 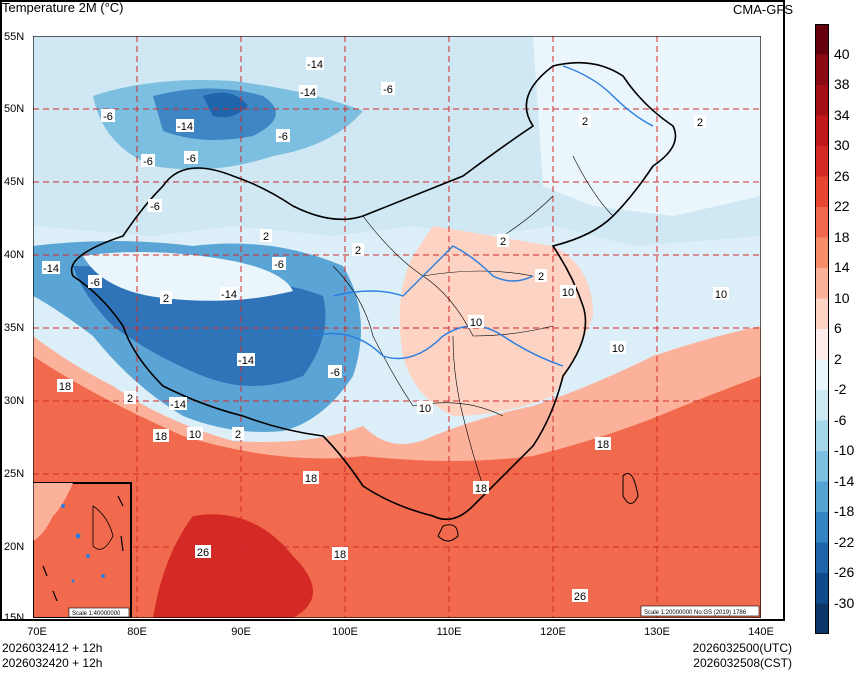 I want to click on chart-title: Temperature 2M (°C), so click(x=63, y=7).